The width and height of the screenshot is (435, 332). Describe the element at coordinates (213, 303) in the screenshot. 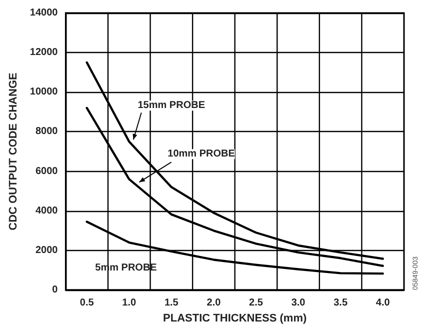

I see `text: 2.0` at that location.